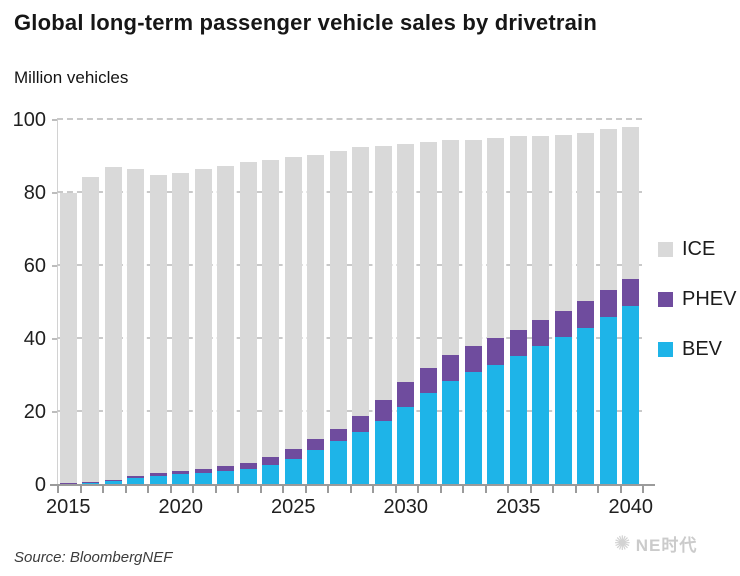 The image size is (740, 576). Describe the element at coordinates (68, 339) in the screenshot. I see `bar-2015` at that location.